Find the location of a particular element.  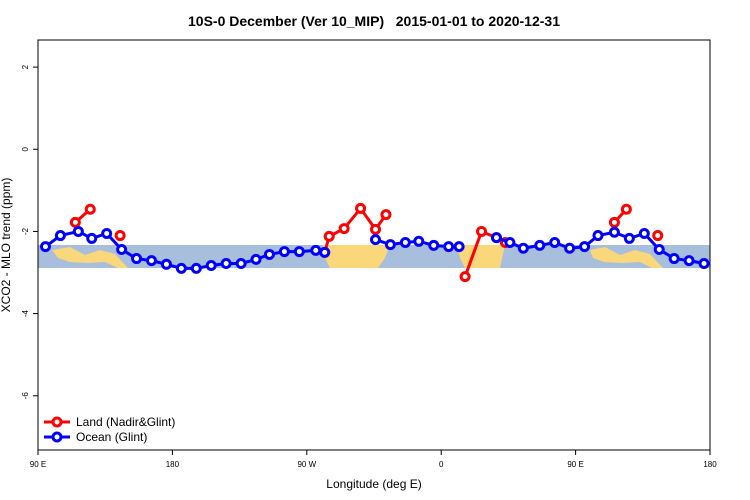

legend-label: Ocean (Glint) is located at coordinates (111, 437).